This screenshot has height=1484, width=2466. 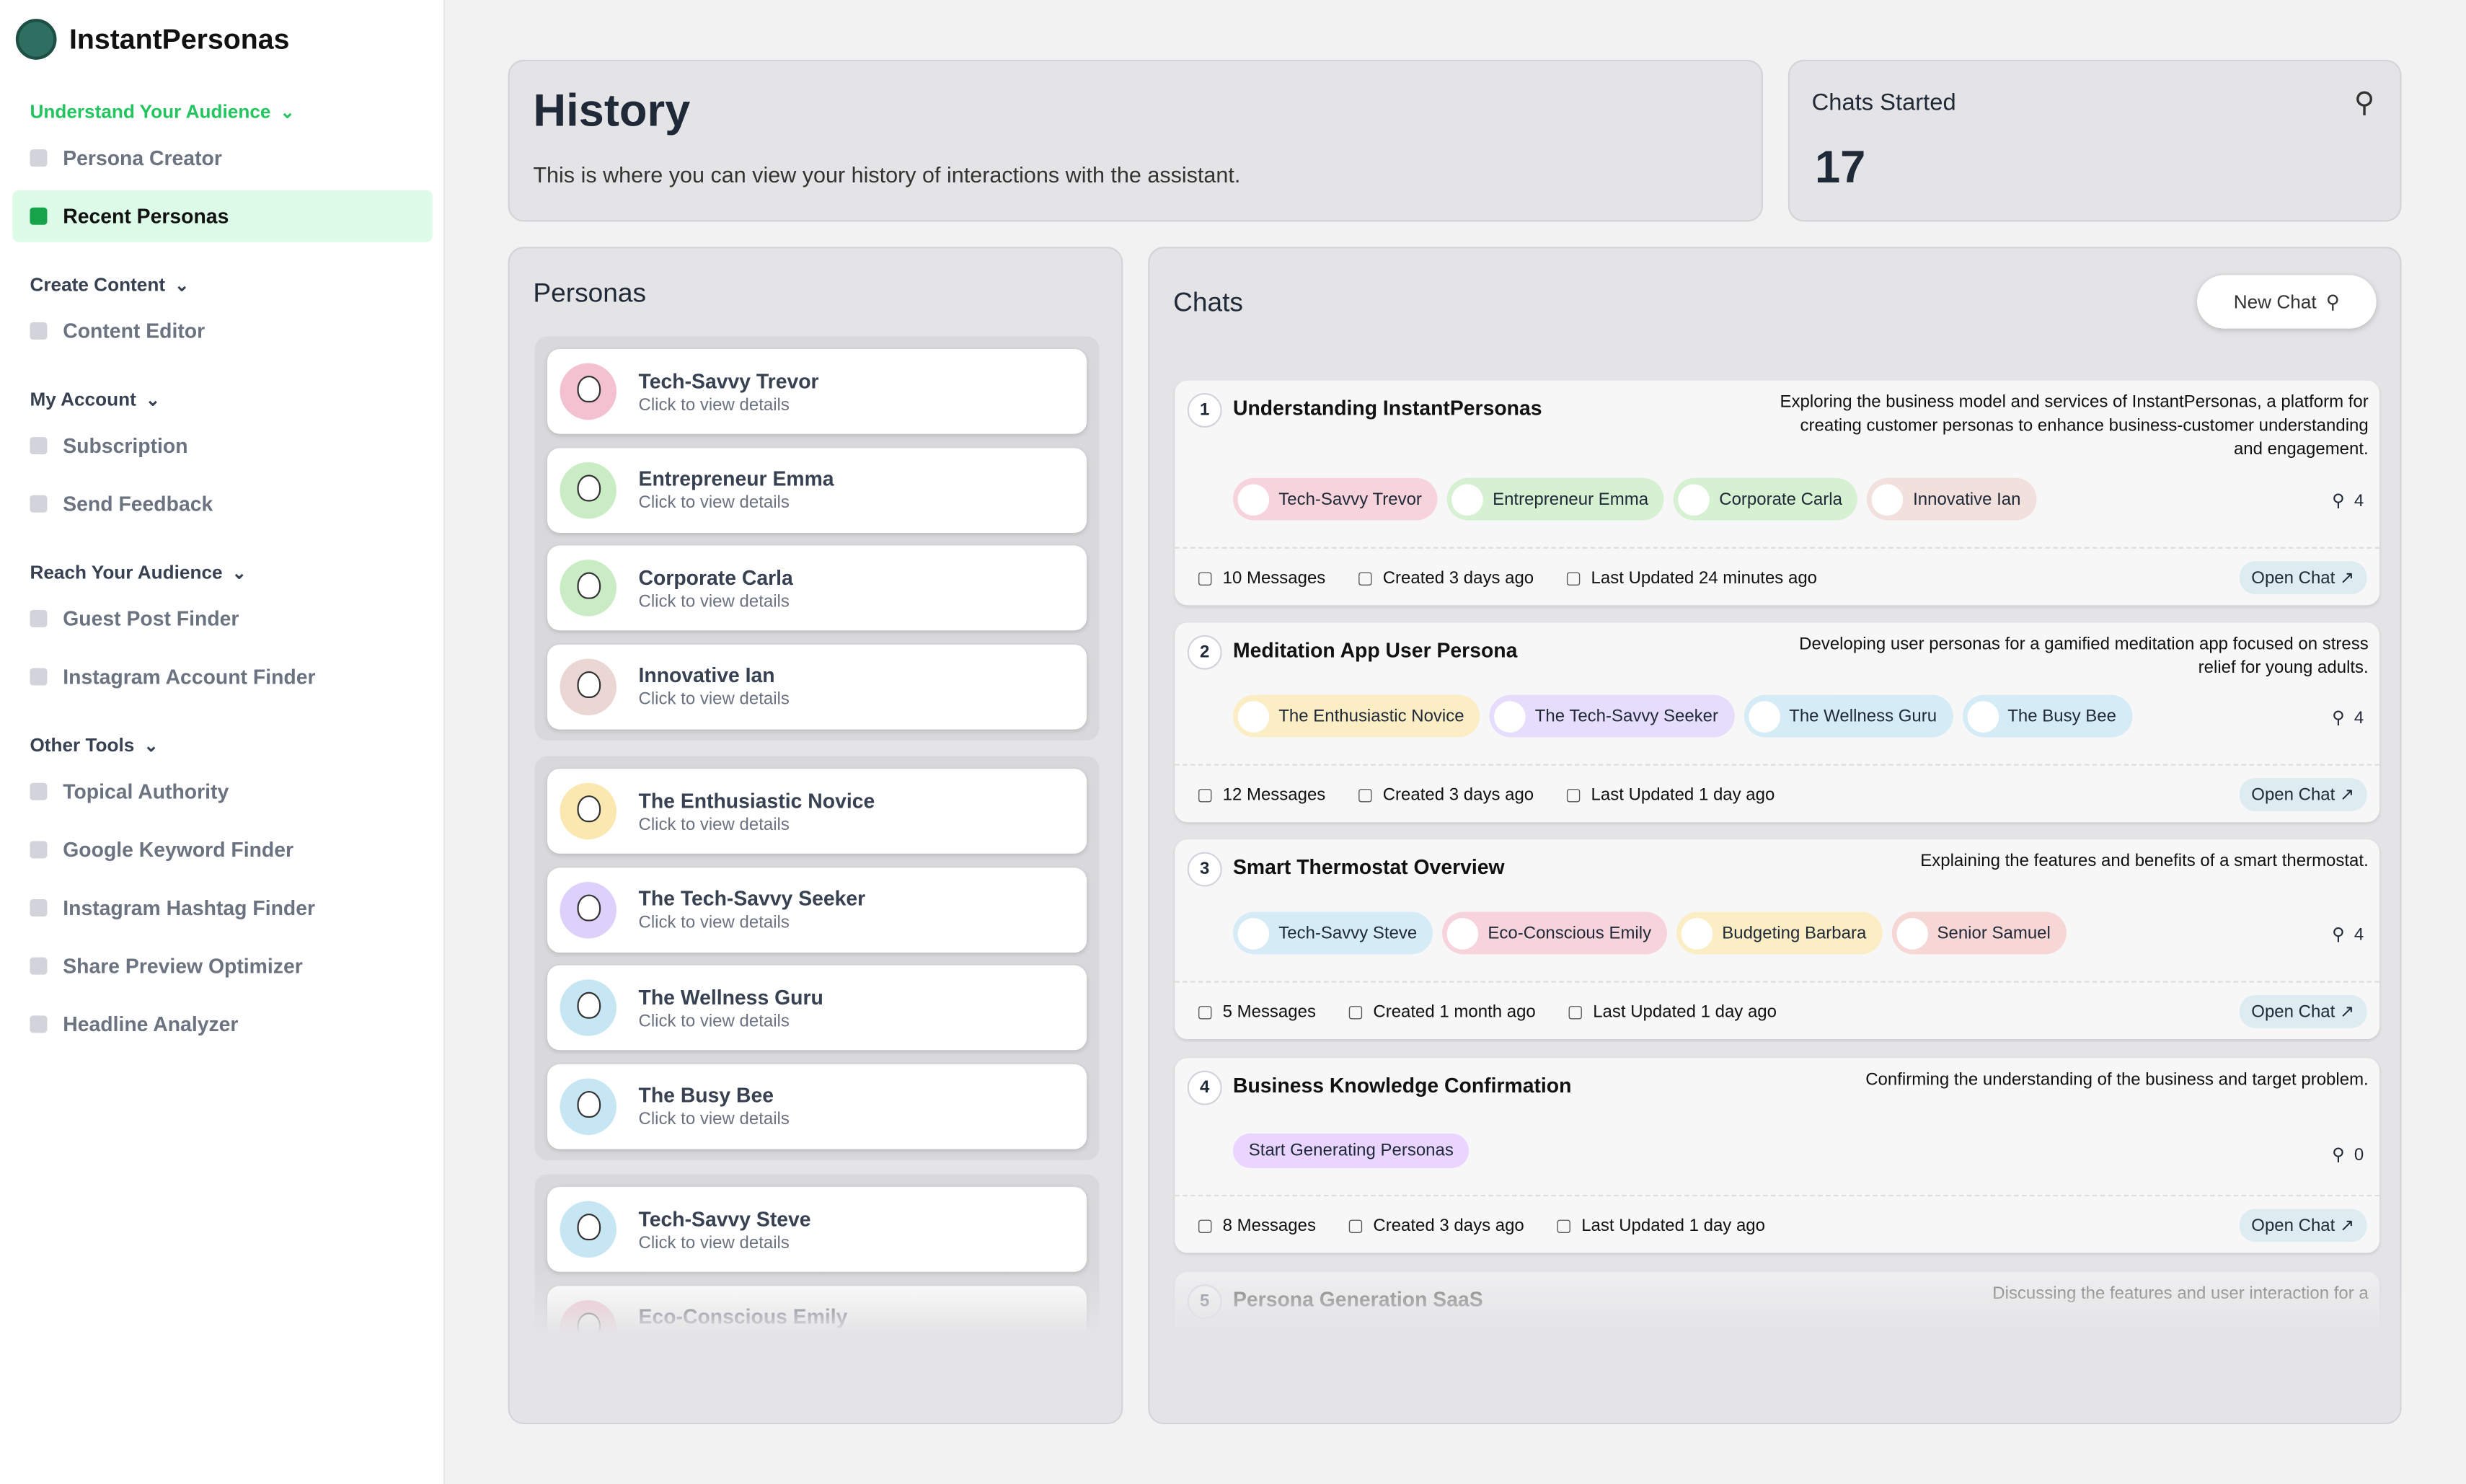 I want to click on nav-group-title: Understand Your Audience, so click(x=223, y=112).